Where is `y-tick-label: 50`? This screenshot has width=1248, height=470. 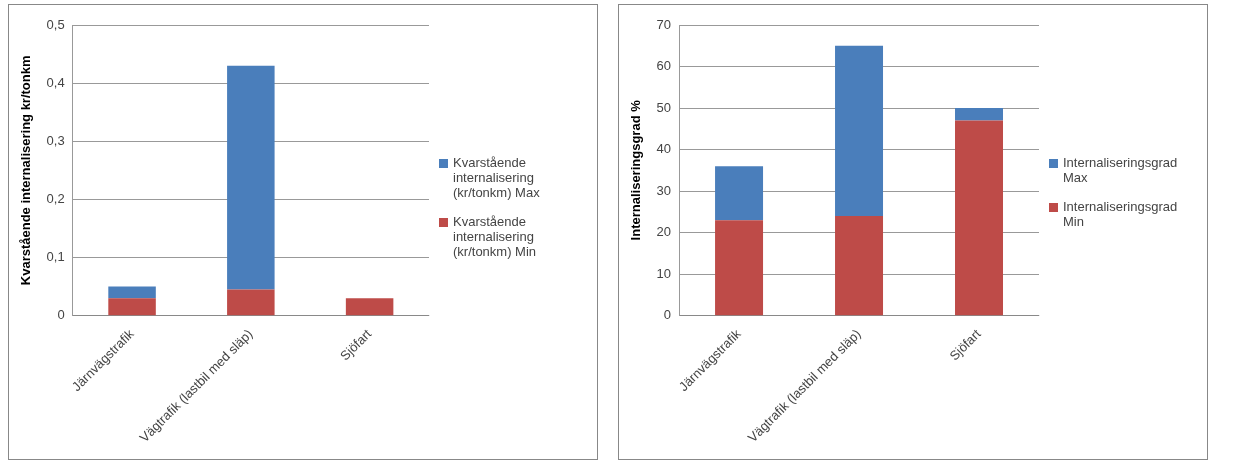
y-tick-label: 50 is located at coordinates (664, 107).